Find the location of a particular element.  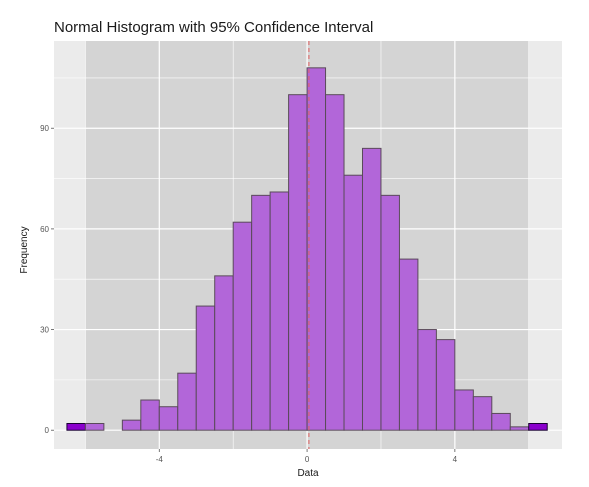

y-axis-label: Frequency is located at coordinates (24, 249).